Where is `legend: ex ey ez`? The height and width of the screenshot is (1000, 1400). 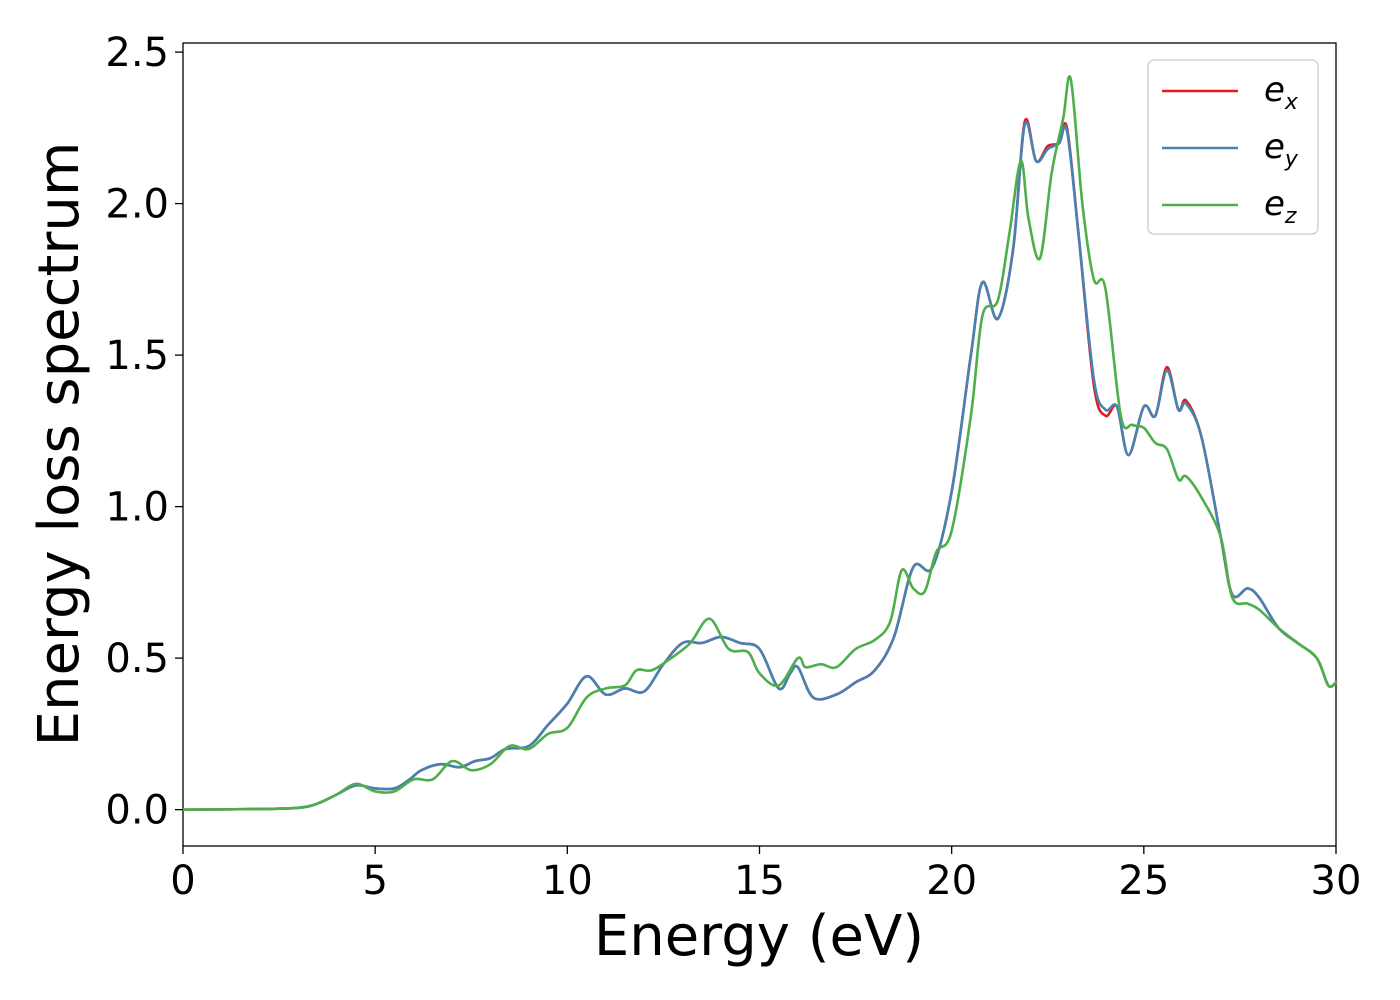
legend: ex ey ez is located at coordinates (1233, 147).